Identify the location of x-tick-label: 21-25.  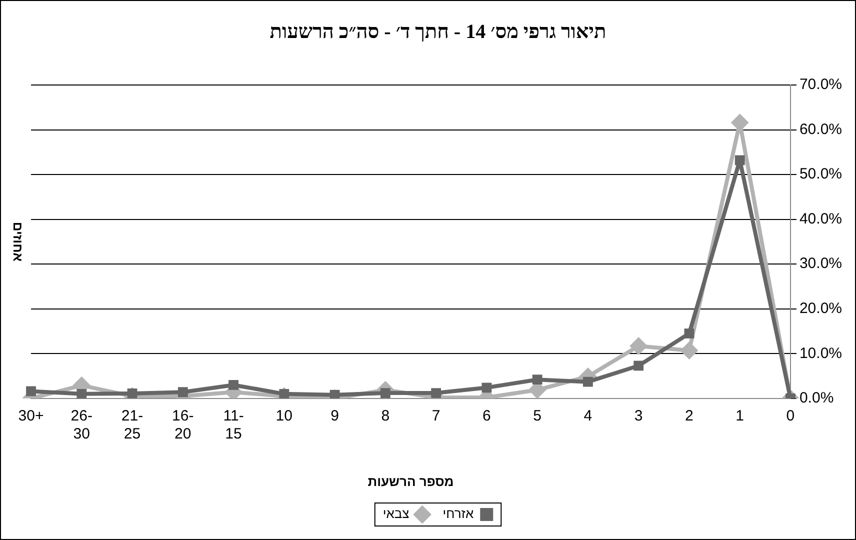
(132, 425).